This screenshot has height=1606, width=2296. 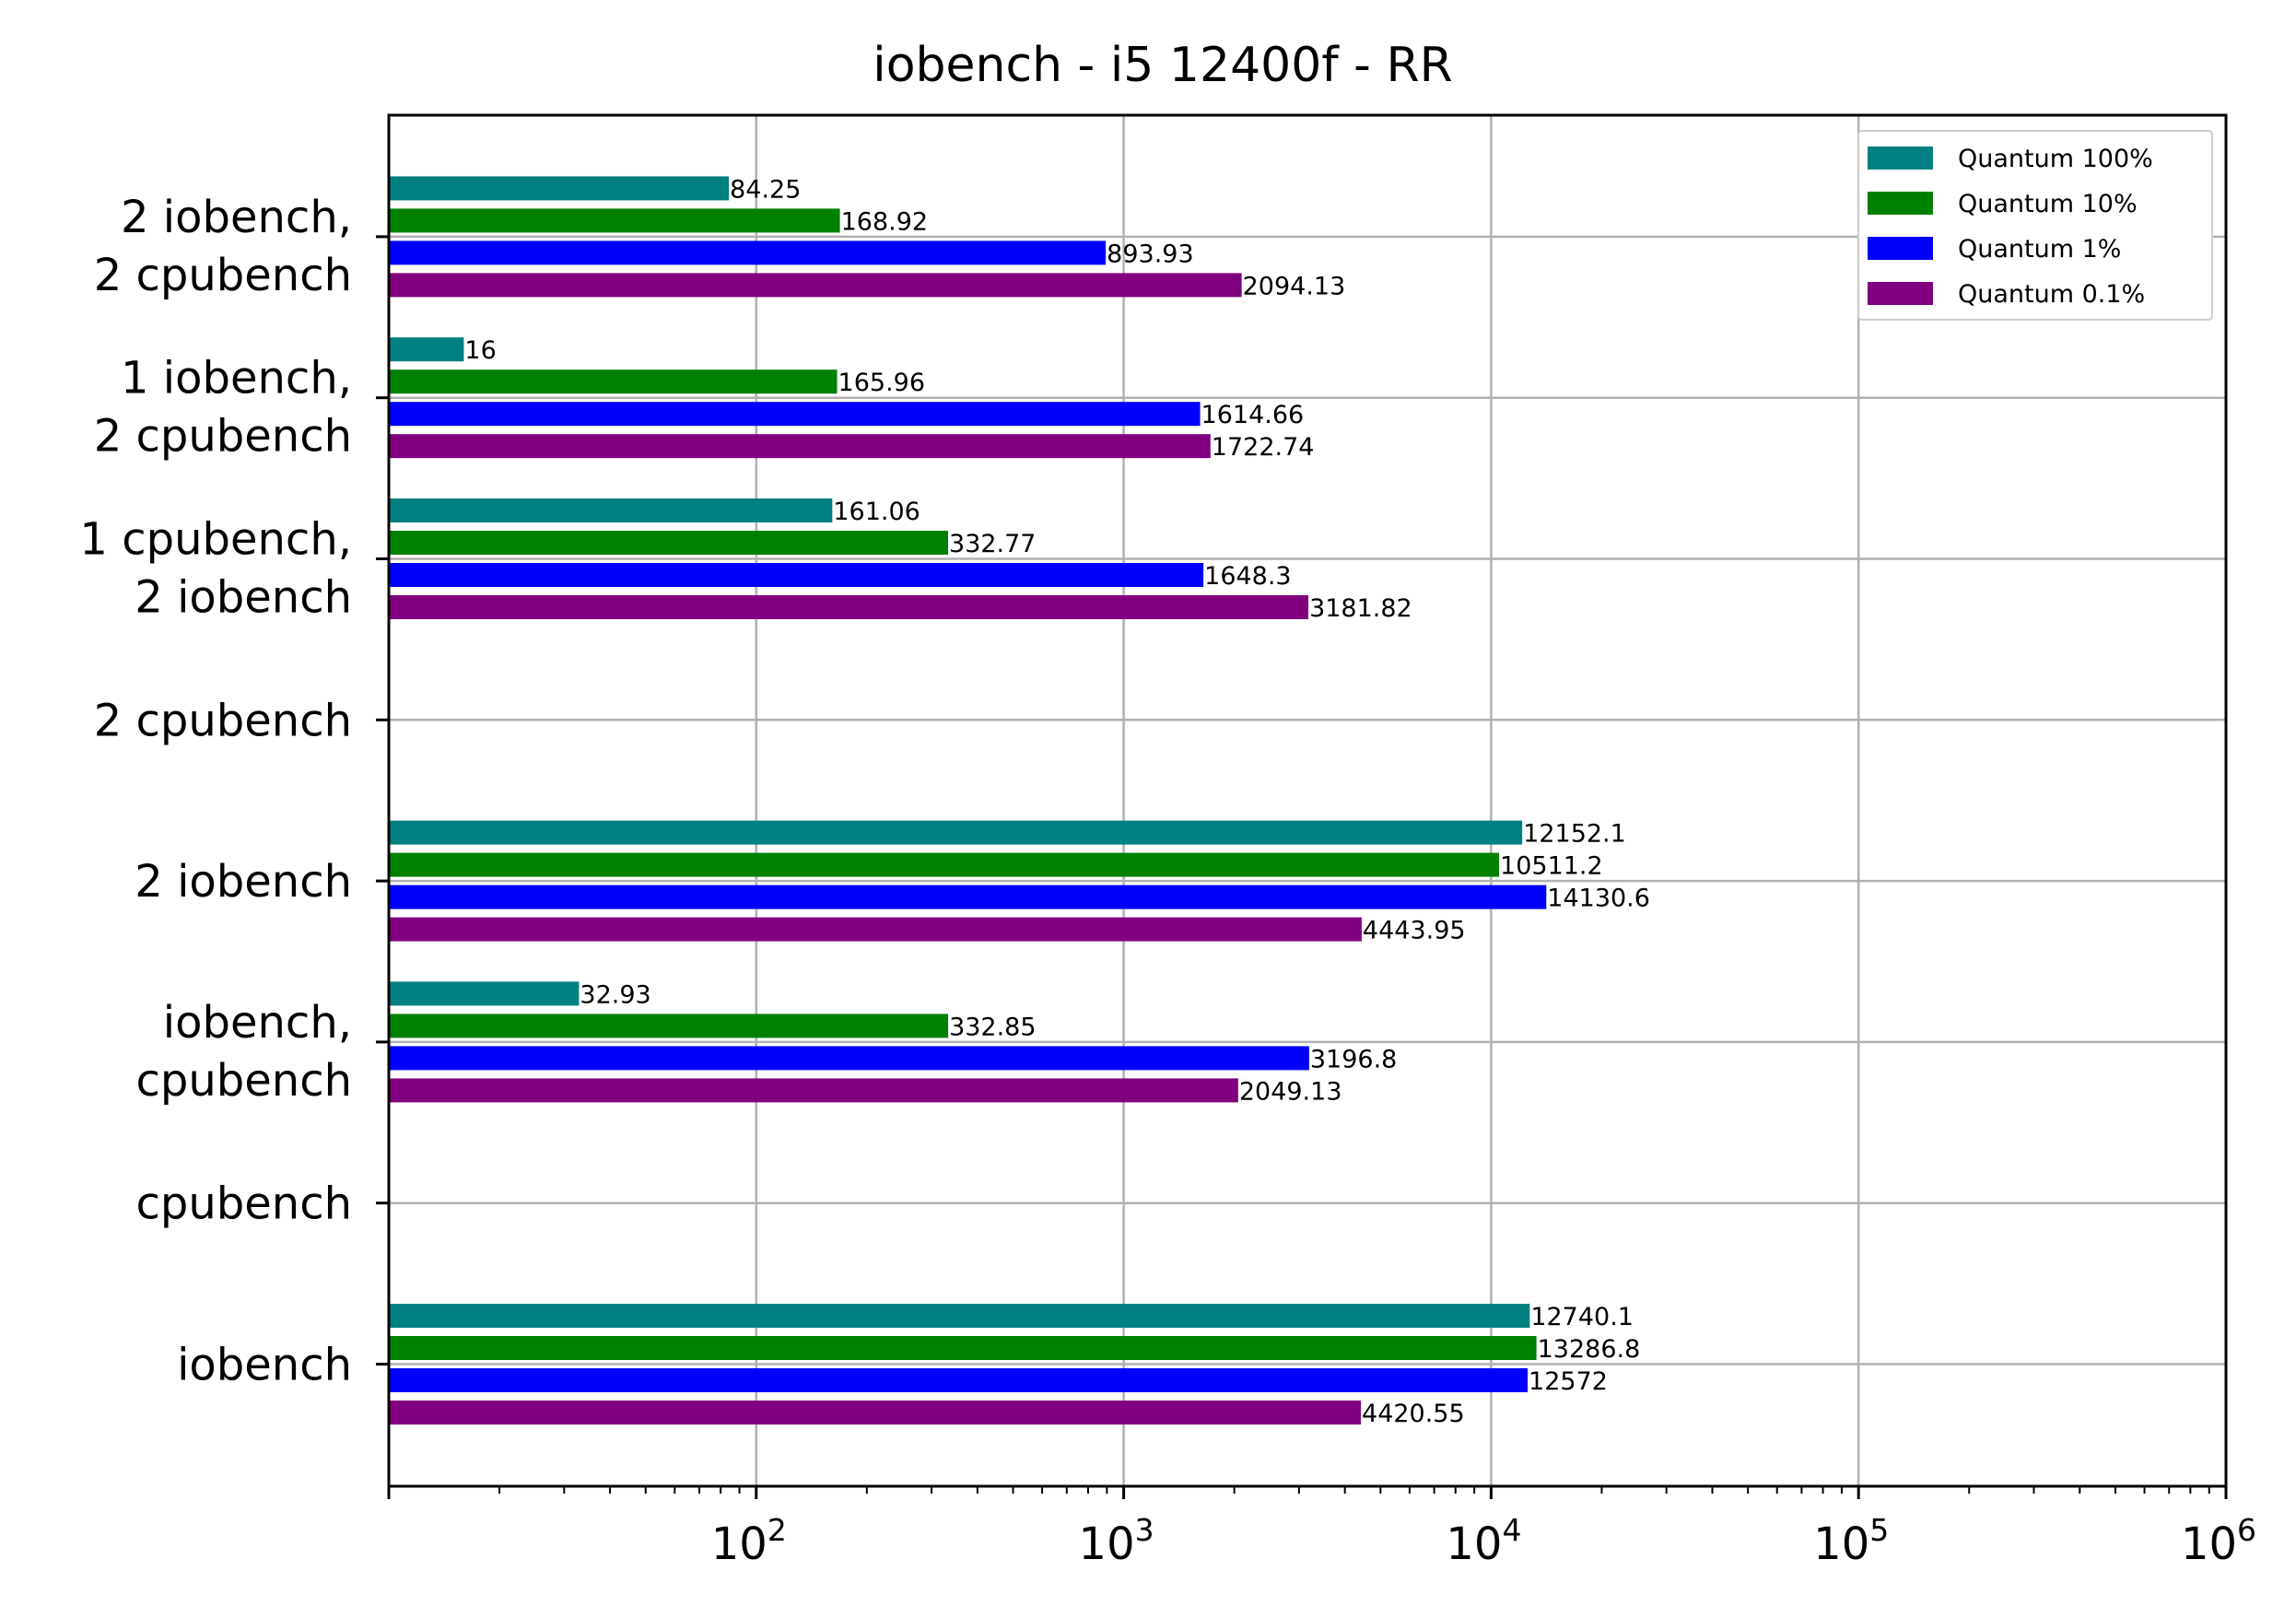 I want to click on y-category-label: 1 cpubench,, so click(x=216, y=540).